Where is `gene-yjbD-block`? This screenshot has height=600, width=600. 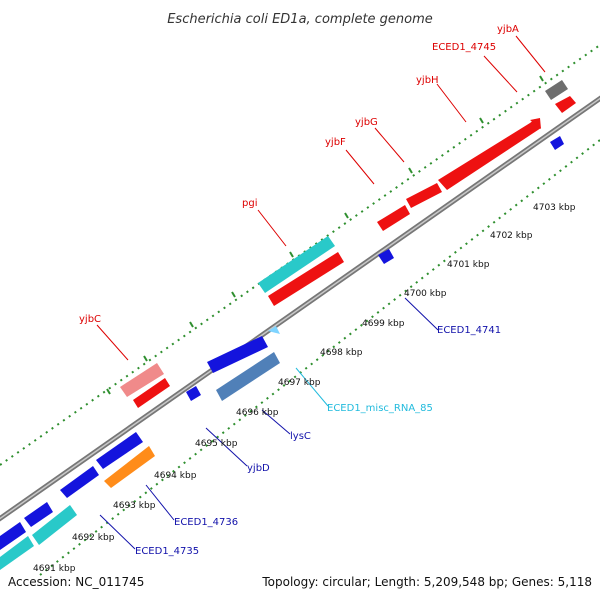 gene-yjbD-block is located at coordinates (193, 393).